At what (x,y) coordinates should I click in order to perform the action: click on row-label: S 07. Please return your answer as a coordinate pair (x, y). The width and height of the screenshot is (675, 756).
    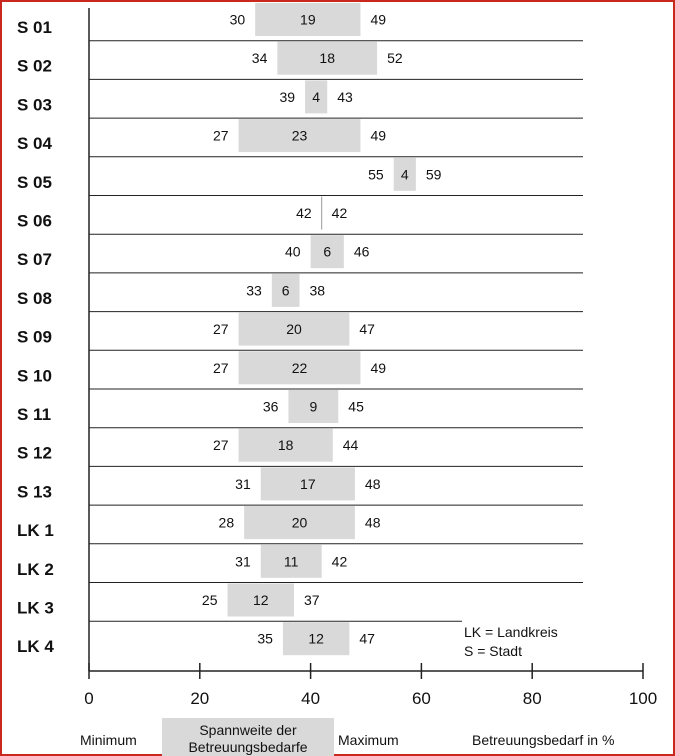
    Looking at the image, I should click on (34, 259).